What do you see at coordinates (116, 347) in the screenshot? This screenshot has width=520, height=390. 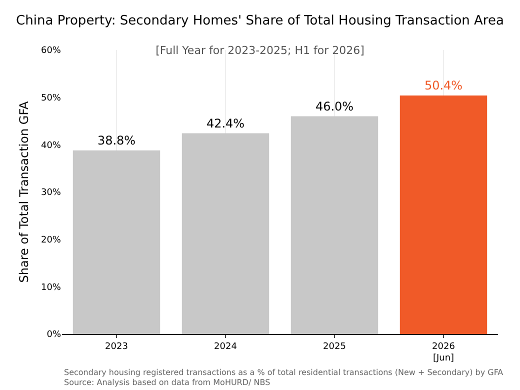 I see `x-tick-label: 2023` at bounding box center [116, 347].